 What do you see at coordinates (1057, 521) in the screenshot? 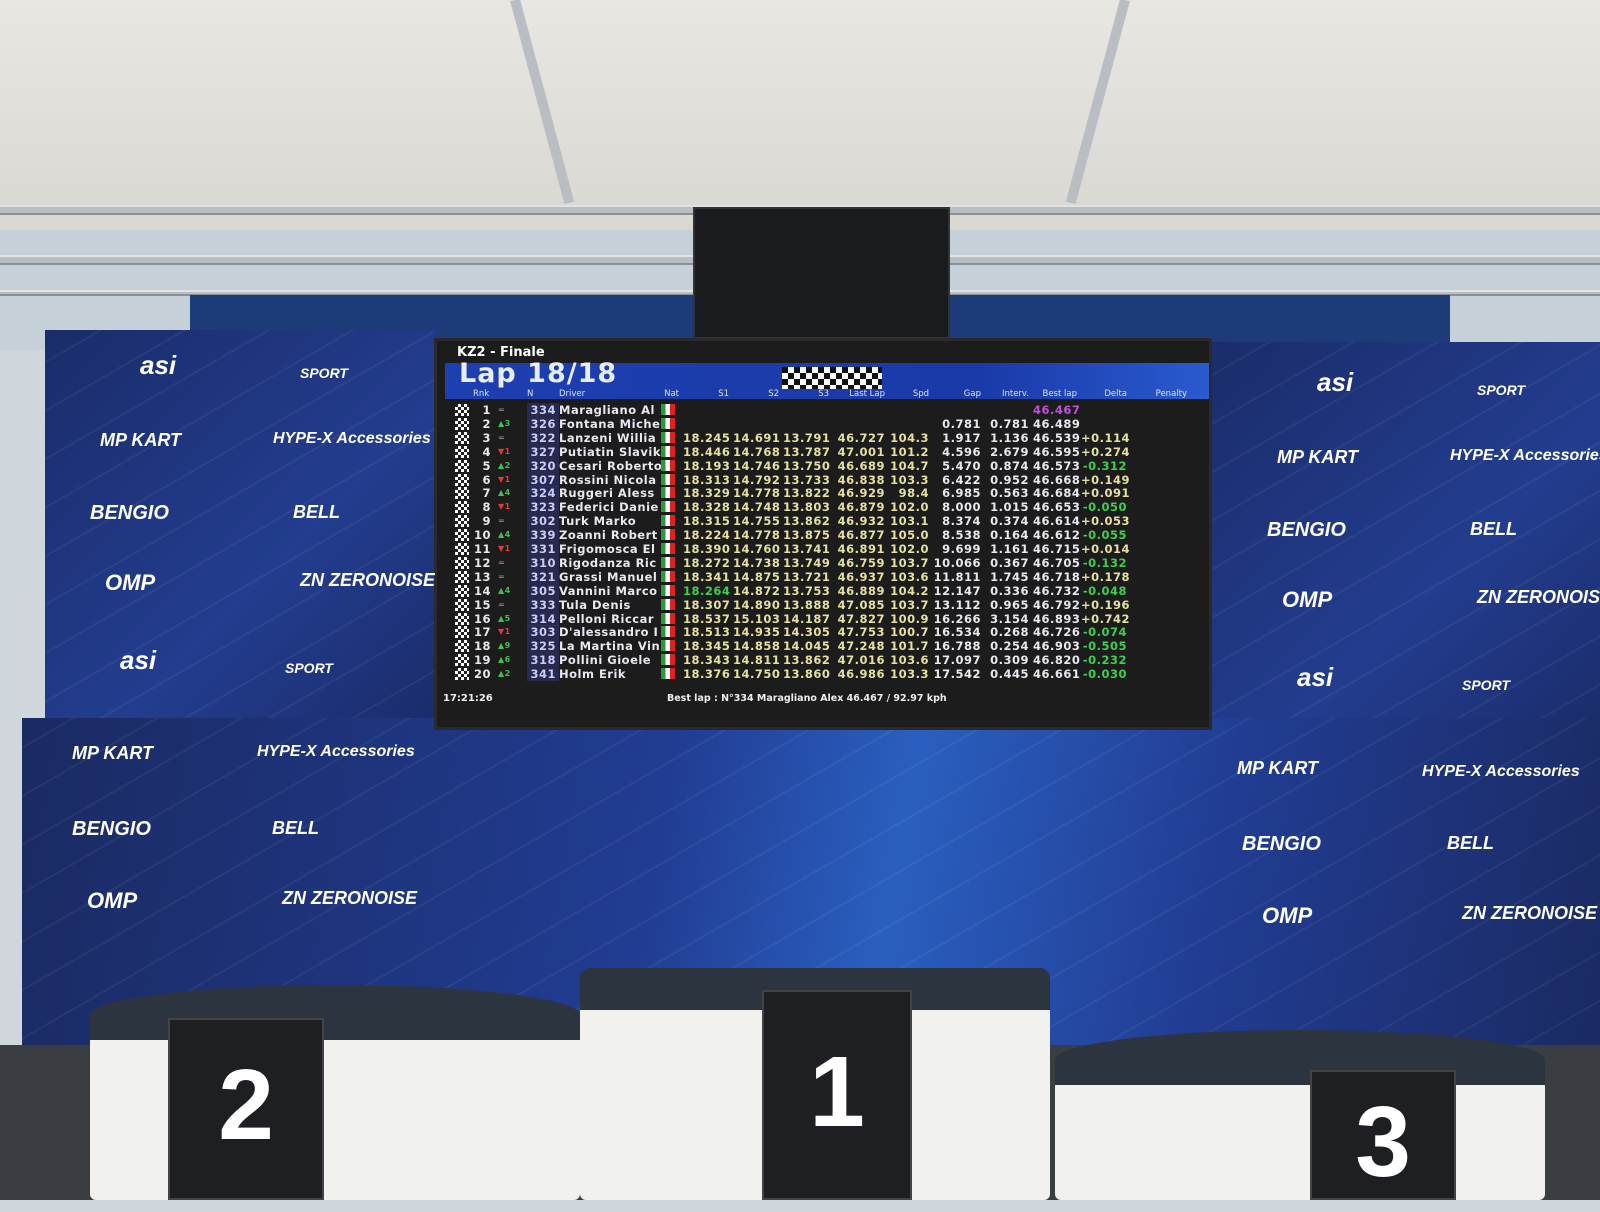
I see `best-lap: 46.614` at bounding box center [1057, 521].